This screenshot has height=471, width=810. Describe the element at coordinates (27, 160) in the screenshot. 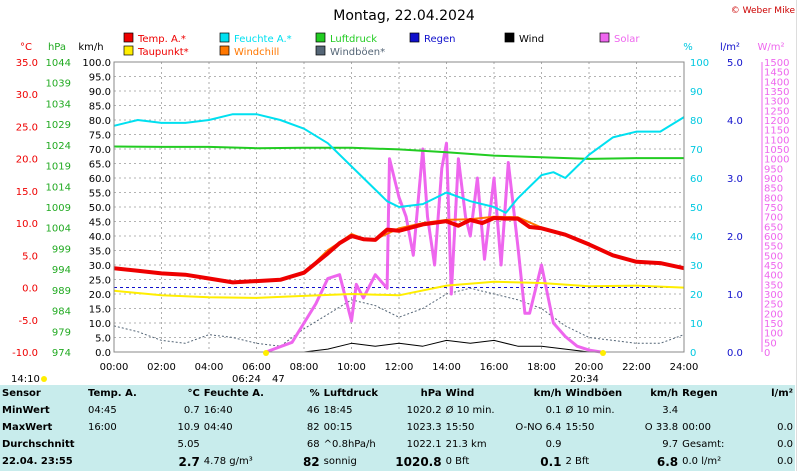

I see `temp-tick-label: 20.0` at that location.